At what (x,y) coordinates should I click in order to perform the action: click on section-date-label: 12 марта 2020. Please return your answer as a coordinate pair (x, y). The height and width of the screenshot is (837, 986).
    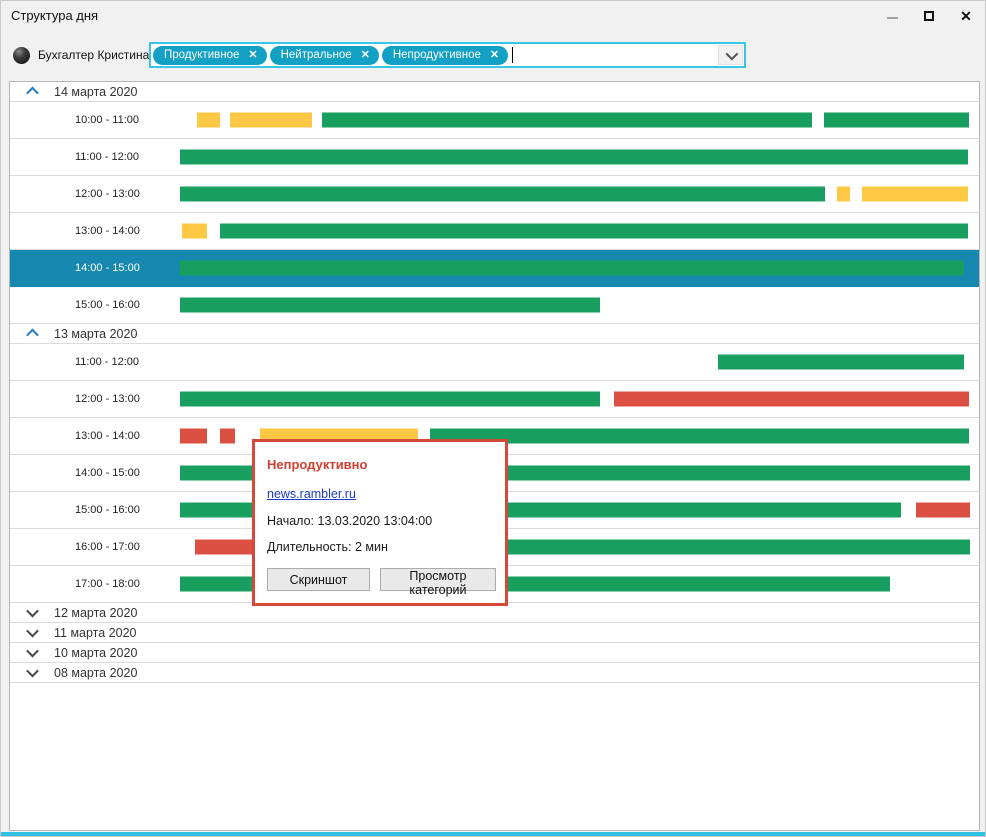
    Looking at the image, I should click on (96, 612).